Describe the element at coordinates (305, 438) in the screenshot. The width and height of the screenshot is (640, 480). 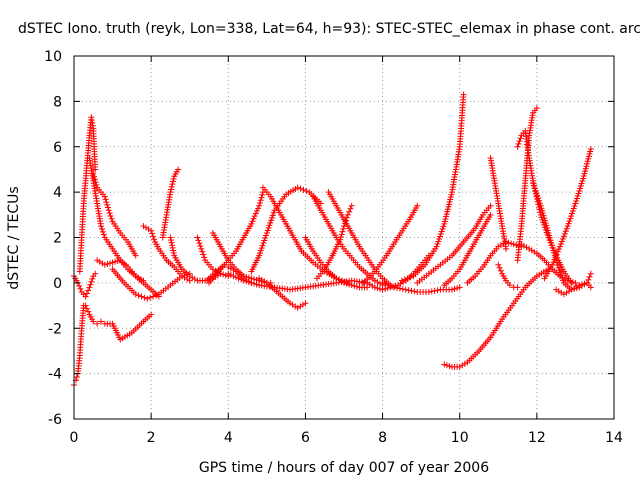
I see `x-tick-label: 6` at that location.